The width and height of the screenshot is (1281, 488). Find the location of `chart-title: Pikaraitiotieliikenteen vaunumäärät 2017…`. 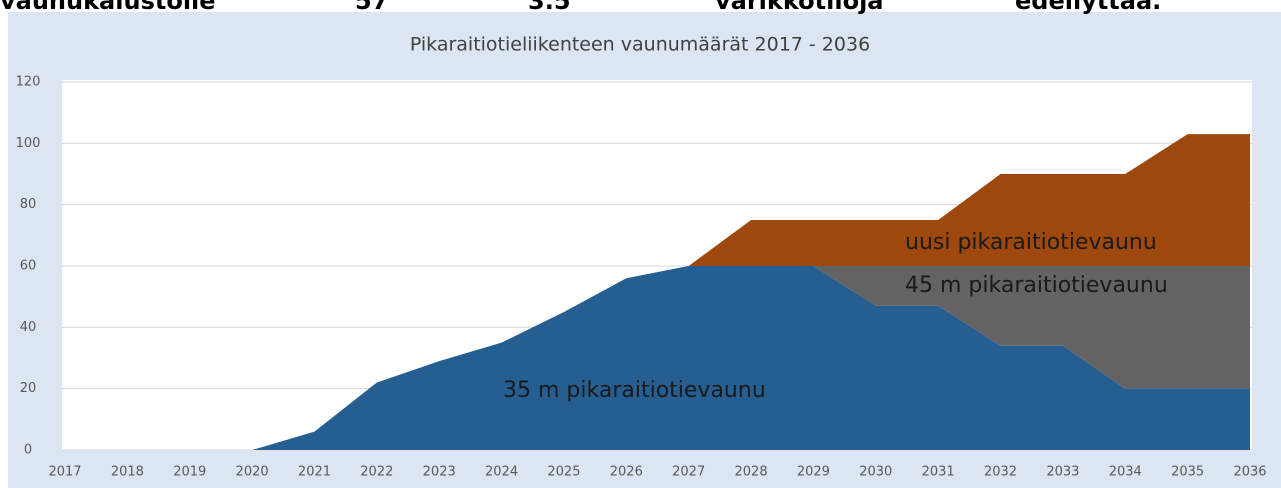

chart-title: Pikaraitiotieliikenteen vaunumäärät 2017… is located at coordinates (640, 45).